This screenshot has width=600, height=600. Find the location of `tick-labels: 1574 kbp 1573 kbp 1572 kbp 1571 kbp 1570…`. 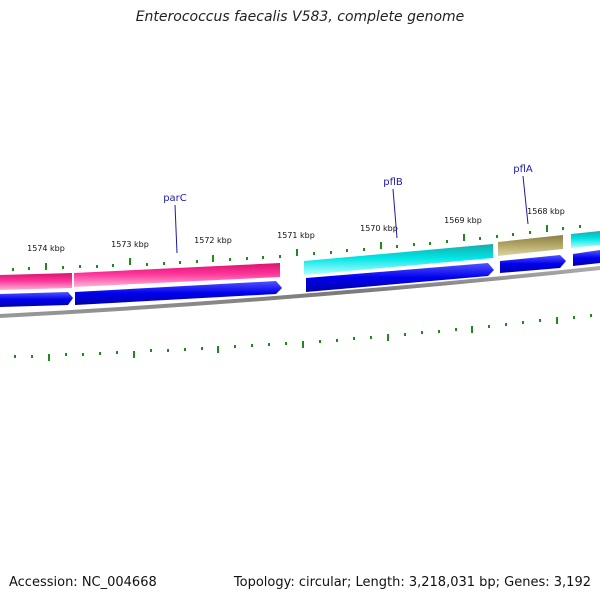

tick-labels: 1574 kbp 1573 kbp 1572 kbp 1571 kbp 1570… is located at coordinates (296, 230).